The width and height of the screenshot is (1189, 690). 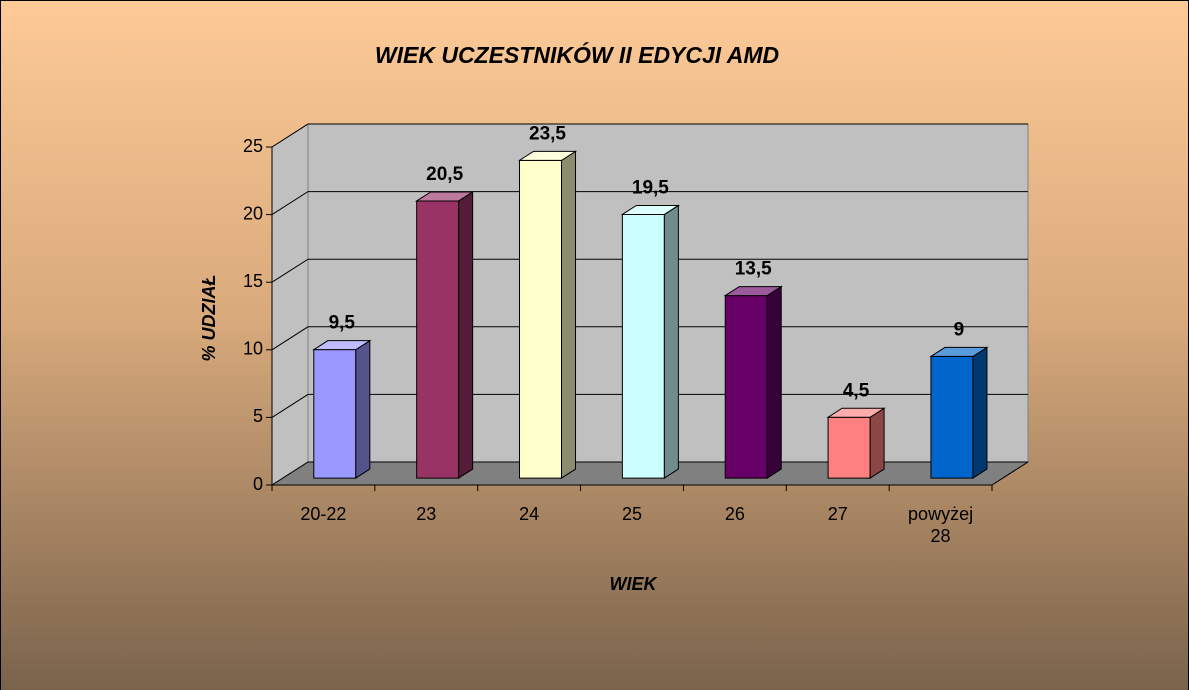 I want to click on y-tick-label: 0, so click(x=258, y=484).